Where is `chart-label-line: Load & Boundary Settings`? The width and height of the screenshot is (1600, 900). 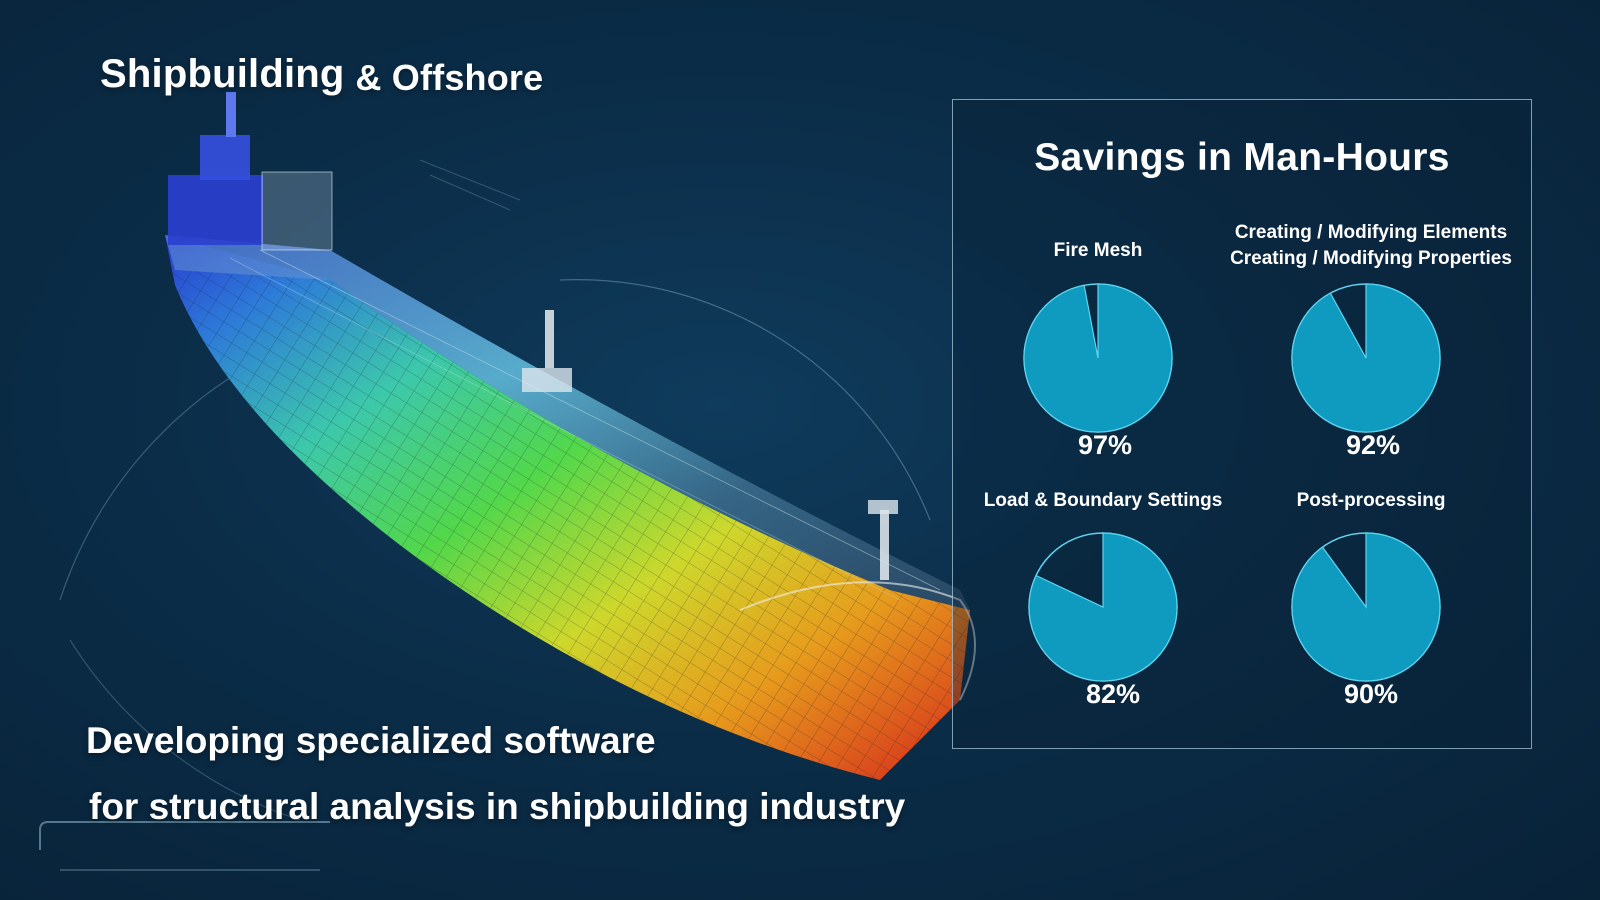 chart-label-line: Load & Boundary Settings is located at coordinates (1103, 500).